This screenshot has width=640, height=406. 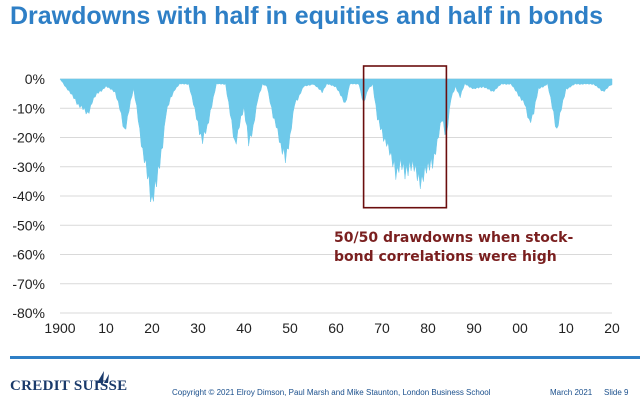 What do you see at coordinates (382, 328) in the screenshot?
I see `x-tick-label: 70` at bounding box center [382, 328].